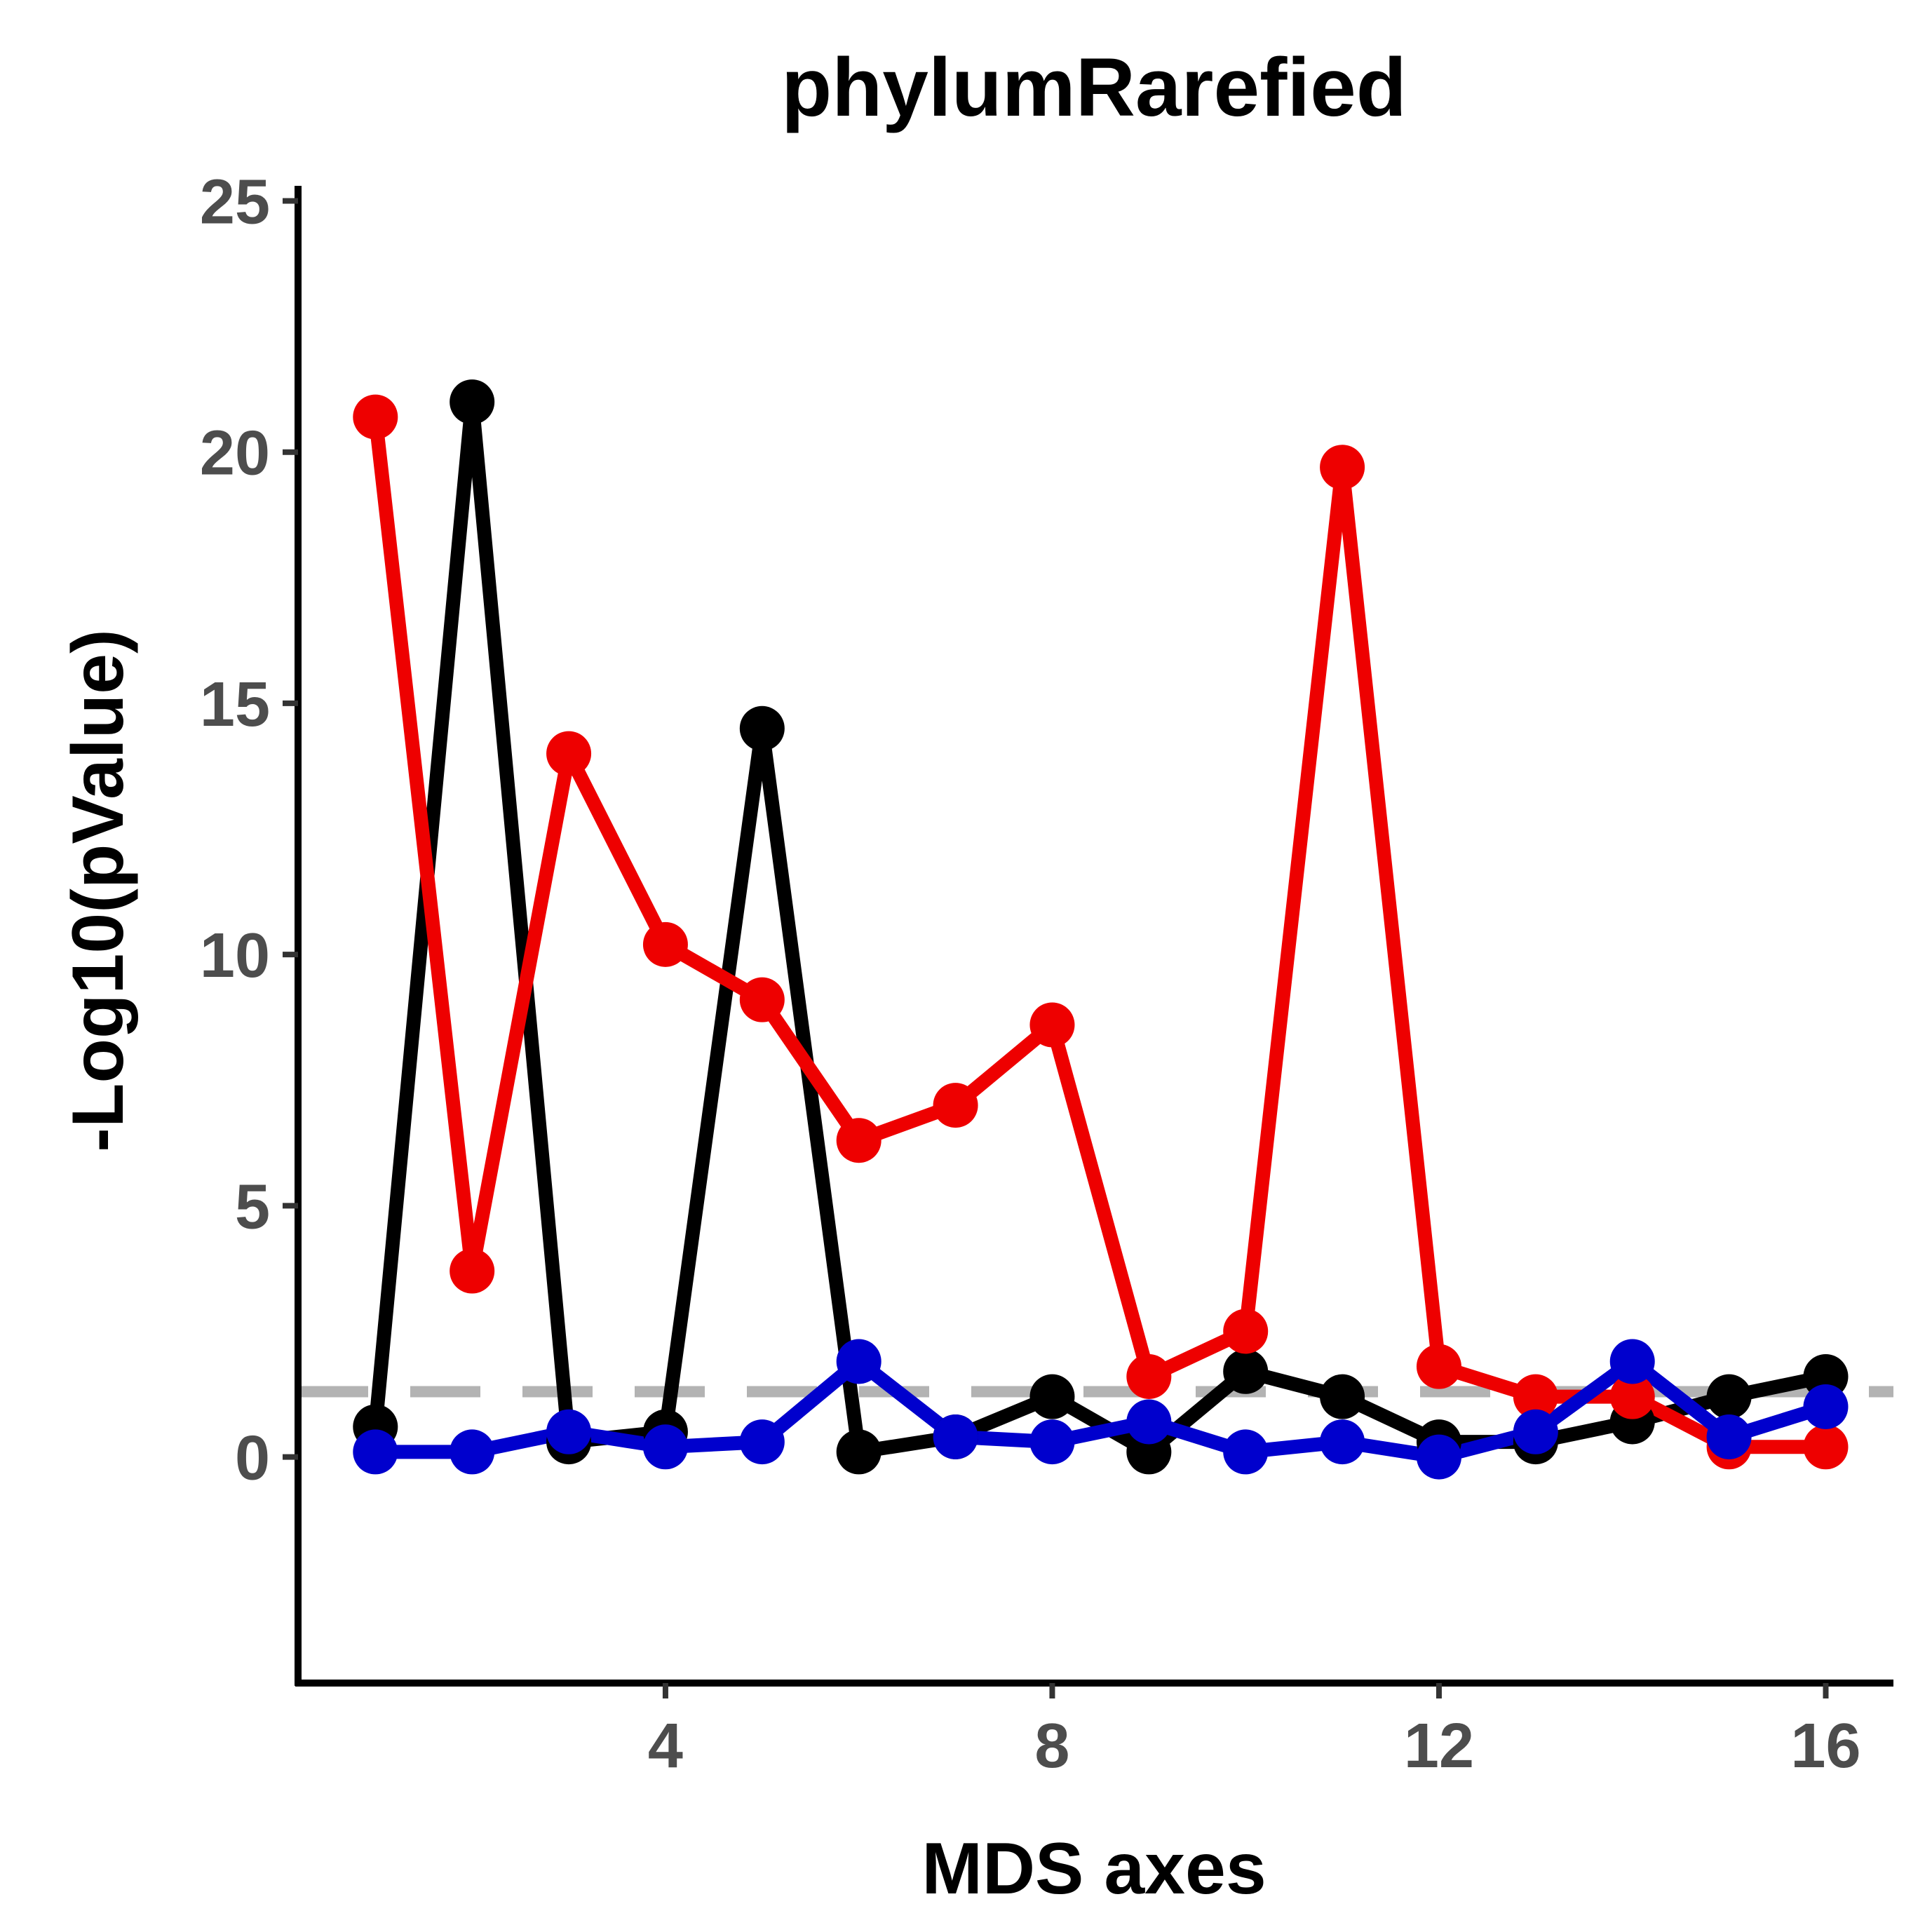  What do you see at coordinates (252, 1207) in the screenshot?
I see `y-tick-label: 5` at bounding box center [252, 1207].